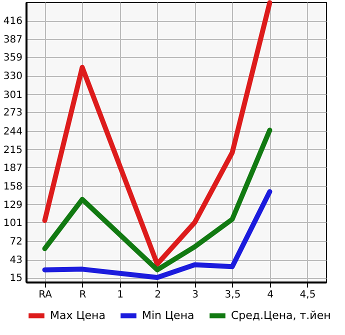 This screenshot has height=335, width=345. What do you see at coordinates (12, 150) in the screenshot?
I see `y-tick-label: 215` at bounding box center [12, 150].